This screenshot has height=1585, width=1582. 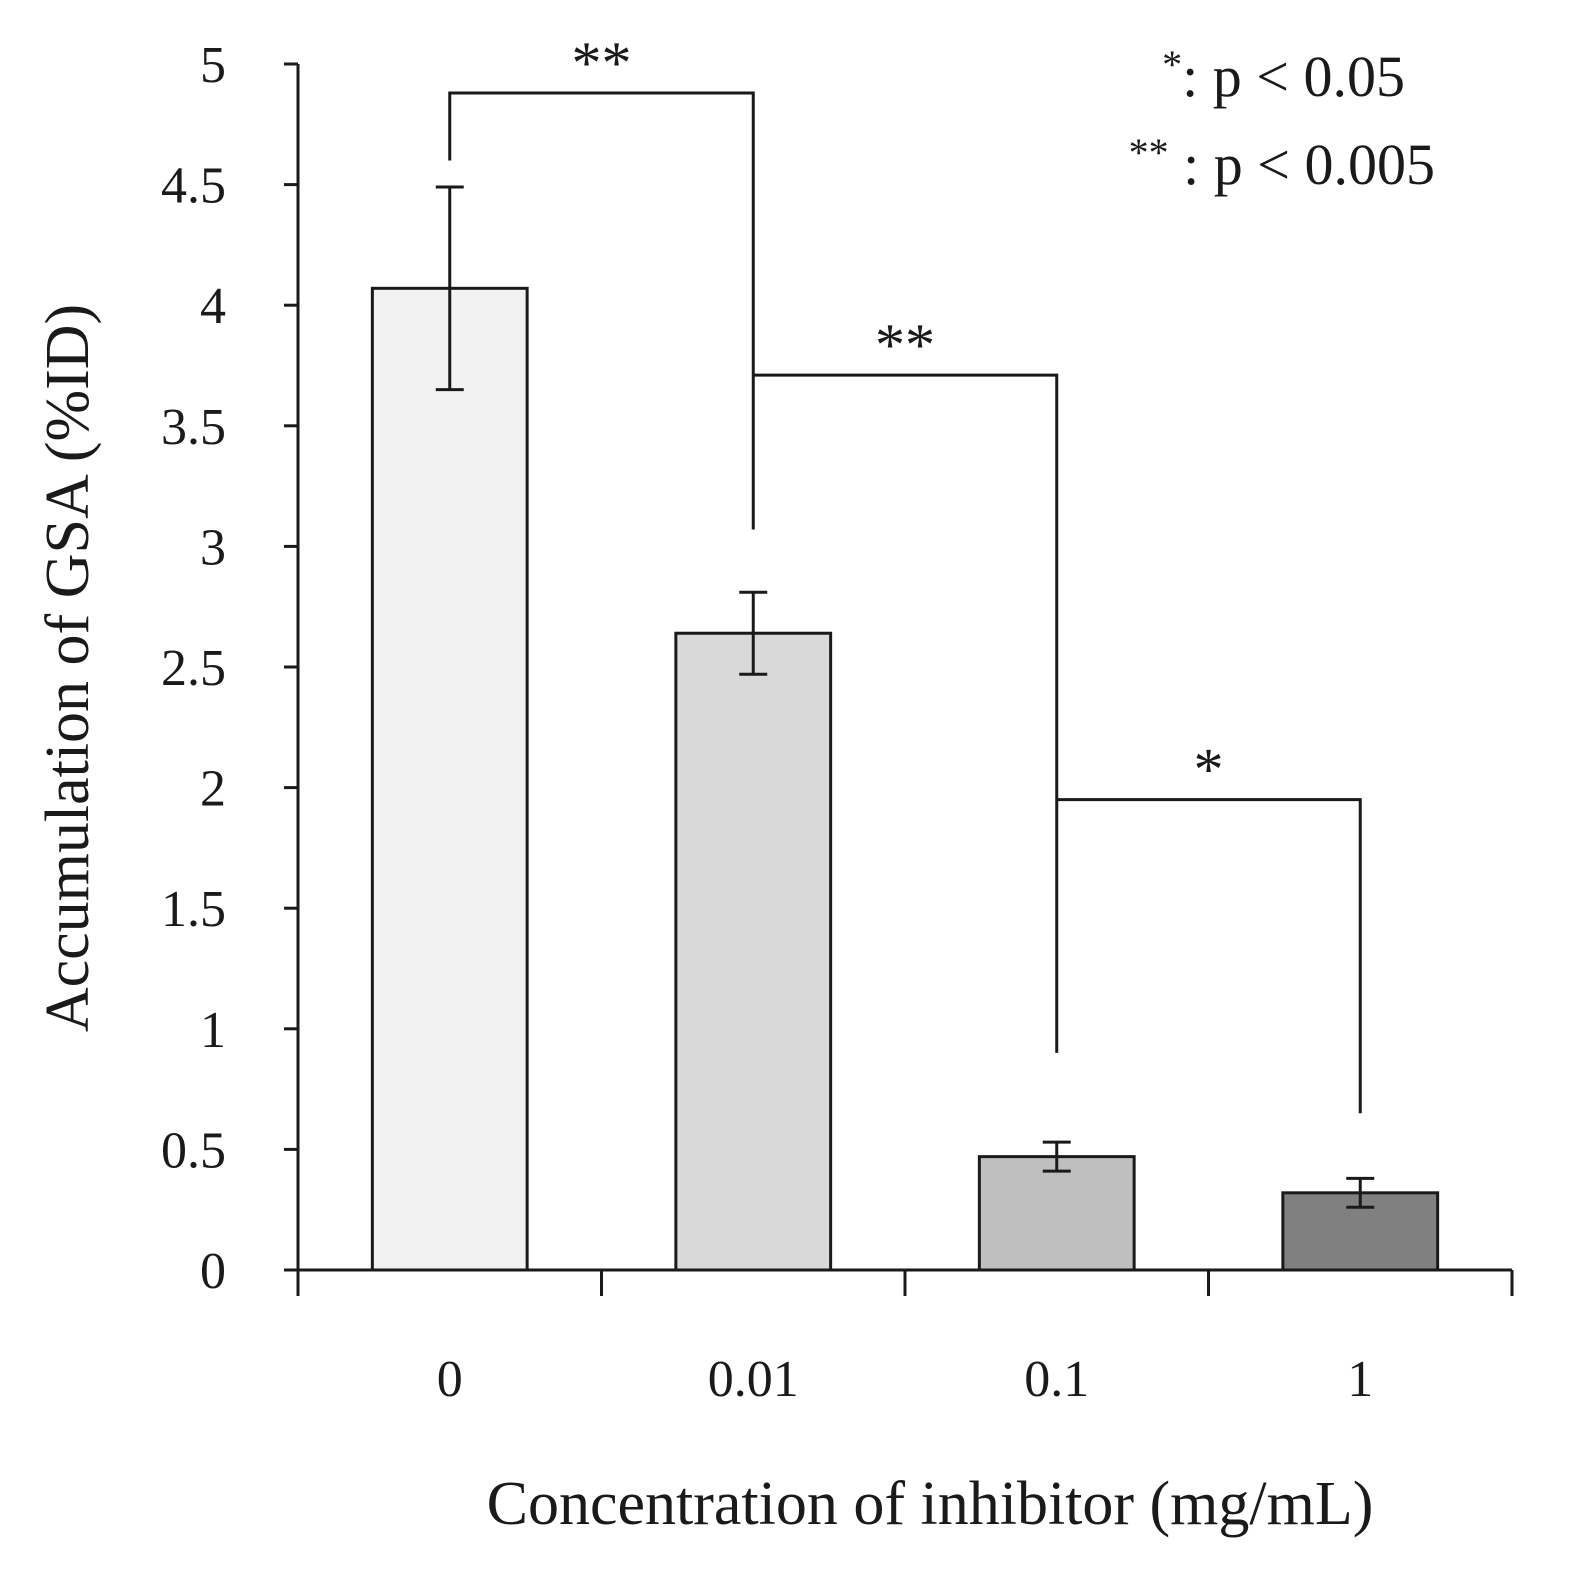 What do you see at coordinates (193, 1150) in the screenshot?
I see `y-tick-label-0.5: 0.5` at bounding box center [193, 1150].